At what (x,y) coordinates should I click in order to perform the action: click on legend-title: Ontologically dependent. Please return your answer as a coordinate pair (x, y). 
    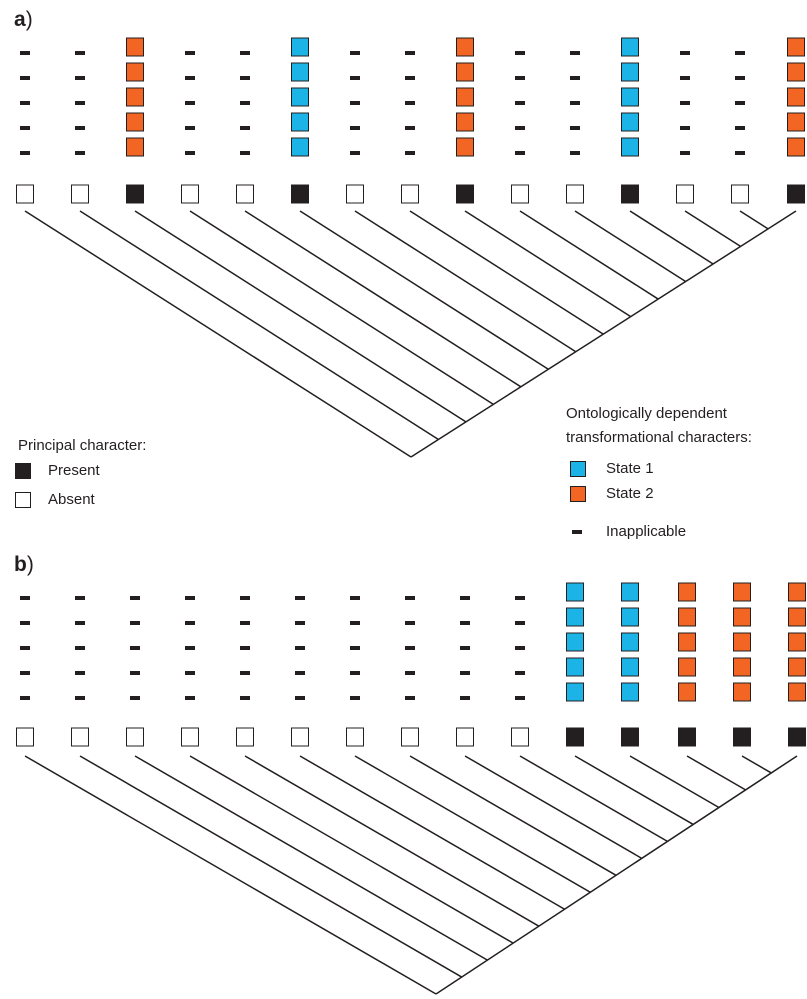
    Looking at the image, I should click on (647, 413).